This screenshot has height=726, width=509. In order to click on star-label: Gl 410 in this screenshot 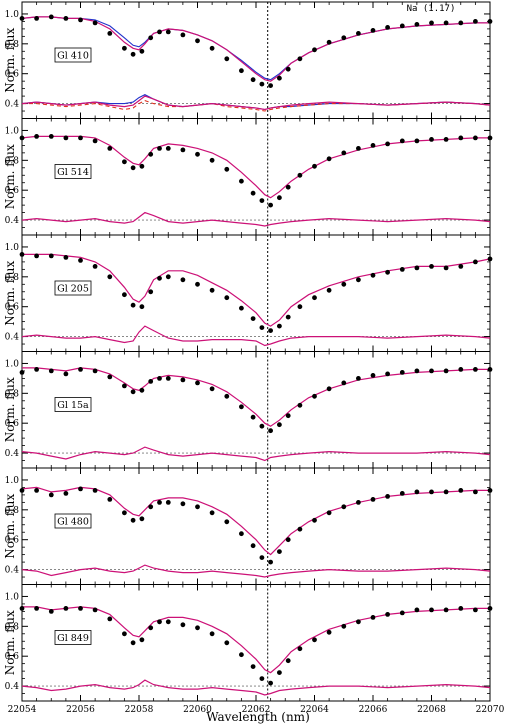, I will do `click(73, 55)`.